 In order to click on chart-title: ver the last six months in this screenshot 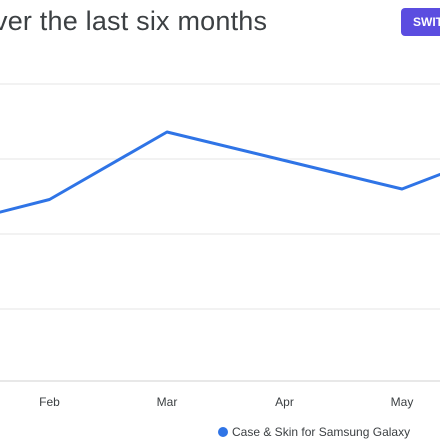, I will do `click(134, 21)`.